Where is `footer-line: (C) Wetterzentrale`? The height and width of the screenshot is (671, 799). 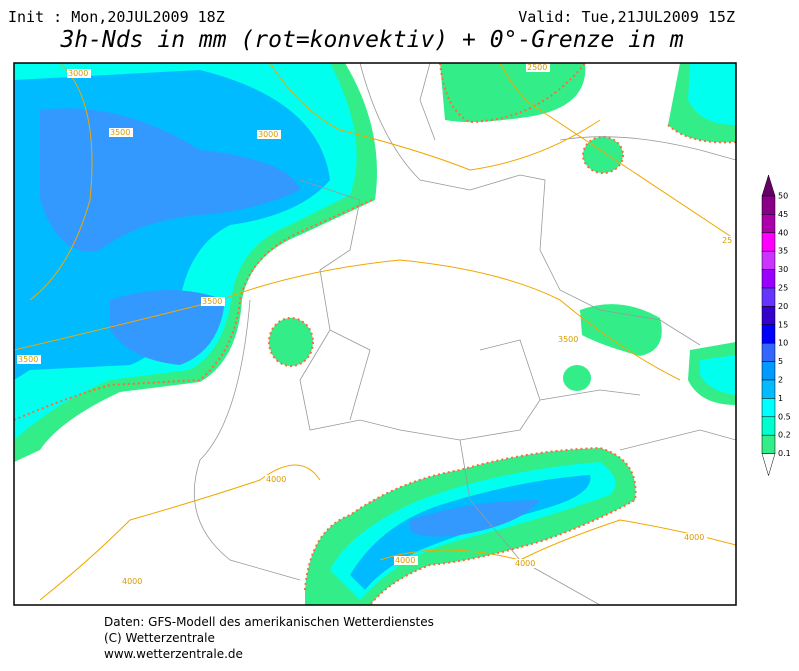
footer-line: (C) Wetterzentrale is located at coordinates (159, 638).